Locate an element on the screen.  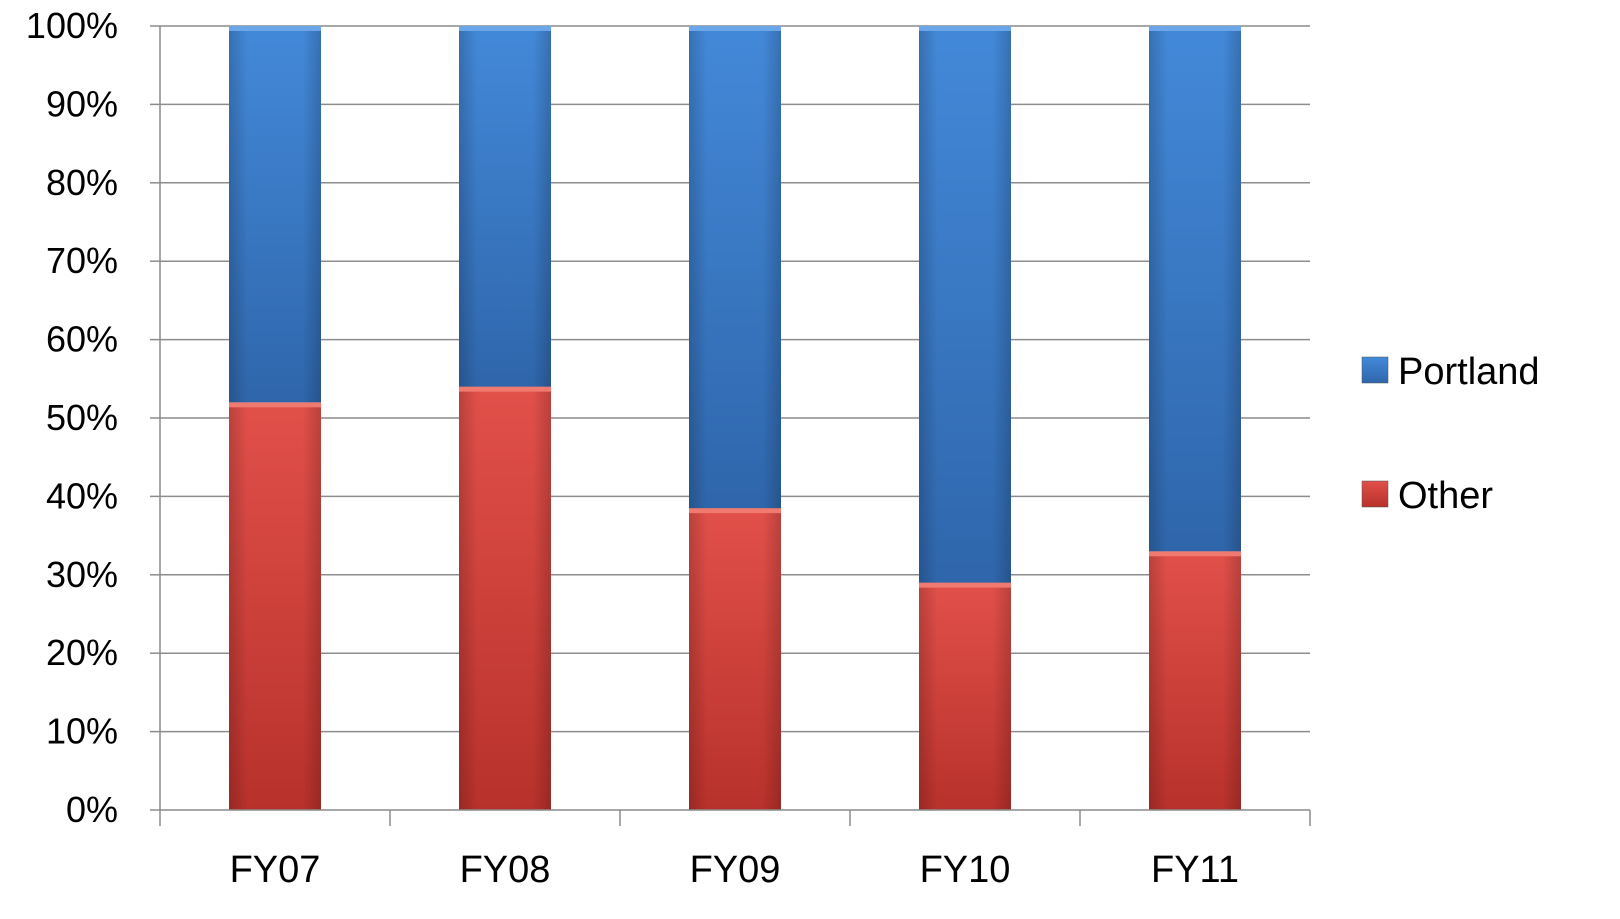
x-category-label: FY10 is located at coordinates (965, 870).